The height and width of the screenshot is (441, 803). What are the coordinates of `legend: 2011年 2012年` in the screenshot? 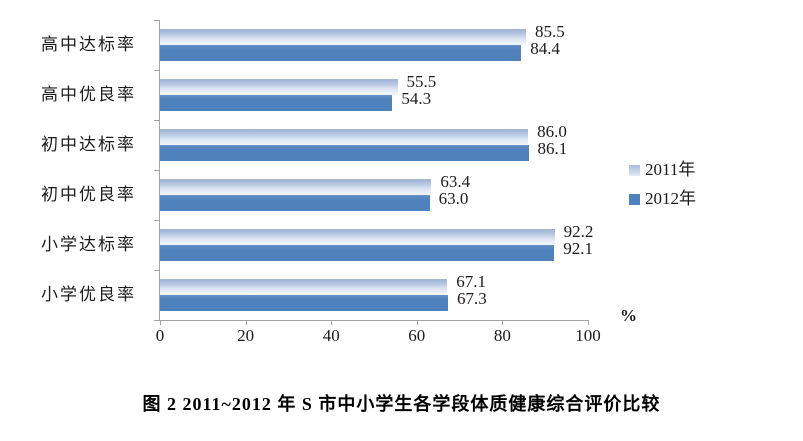 It's located at (662, 189).